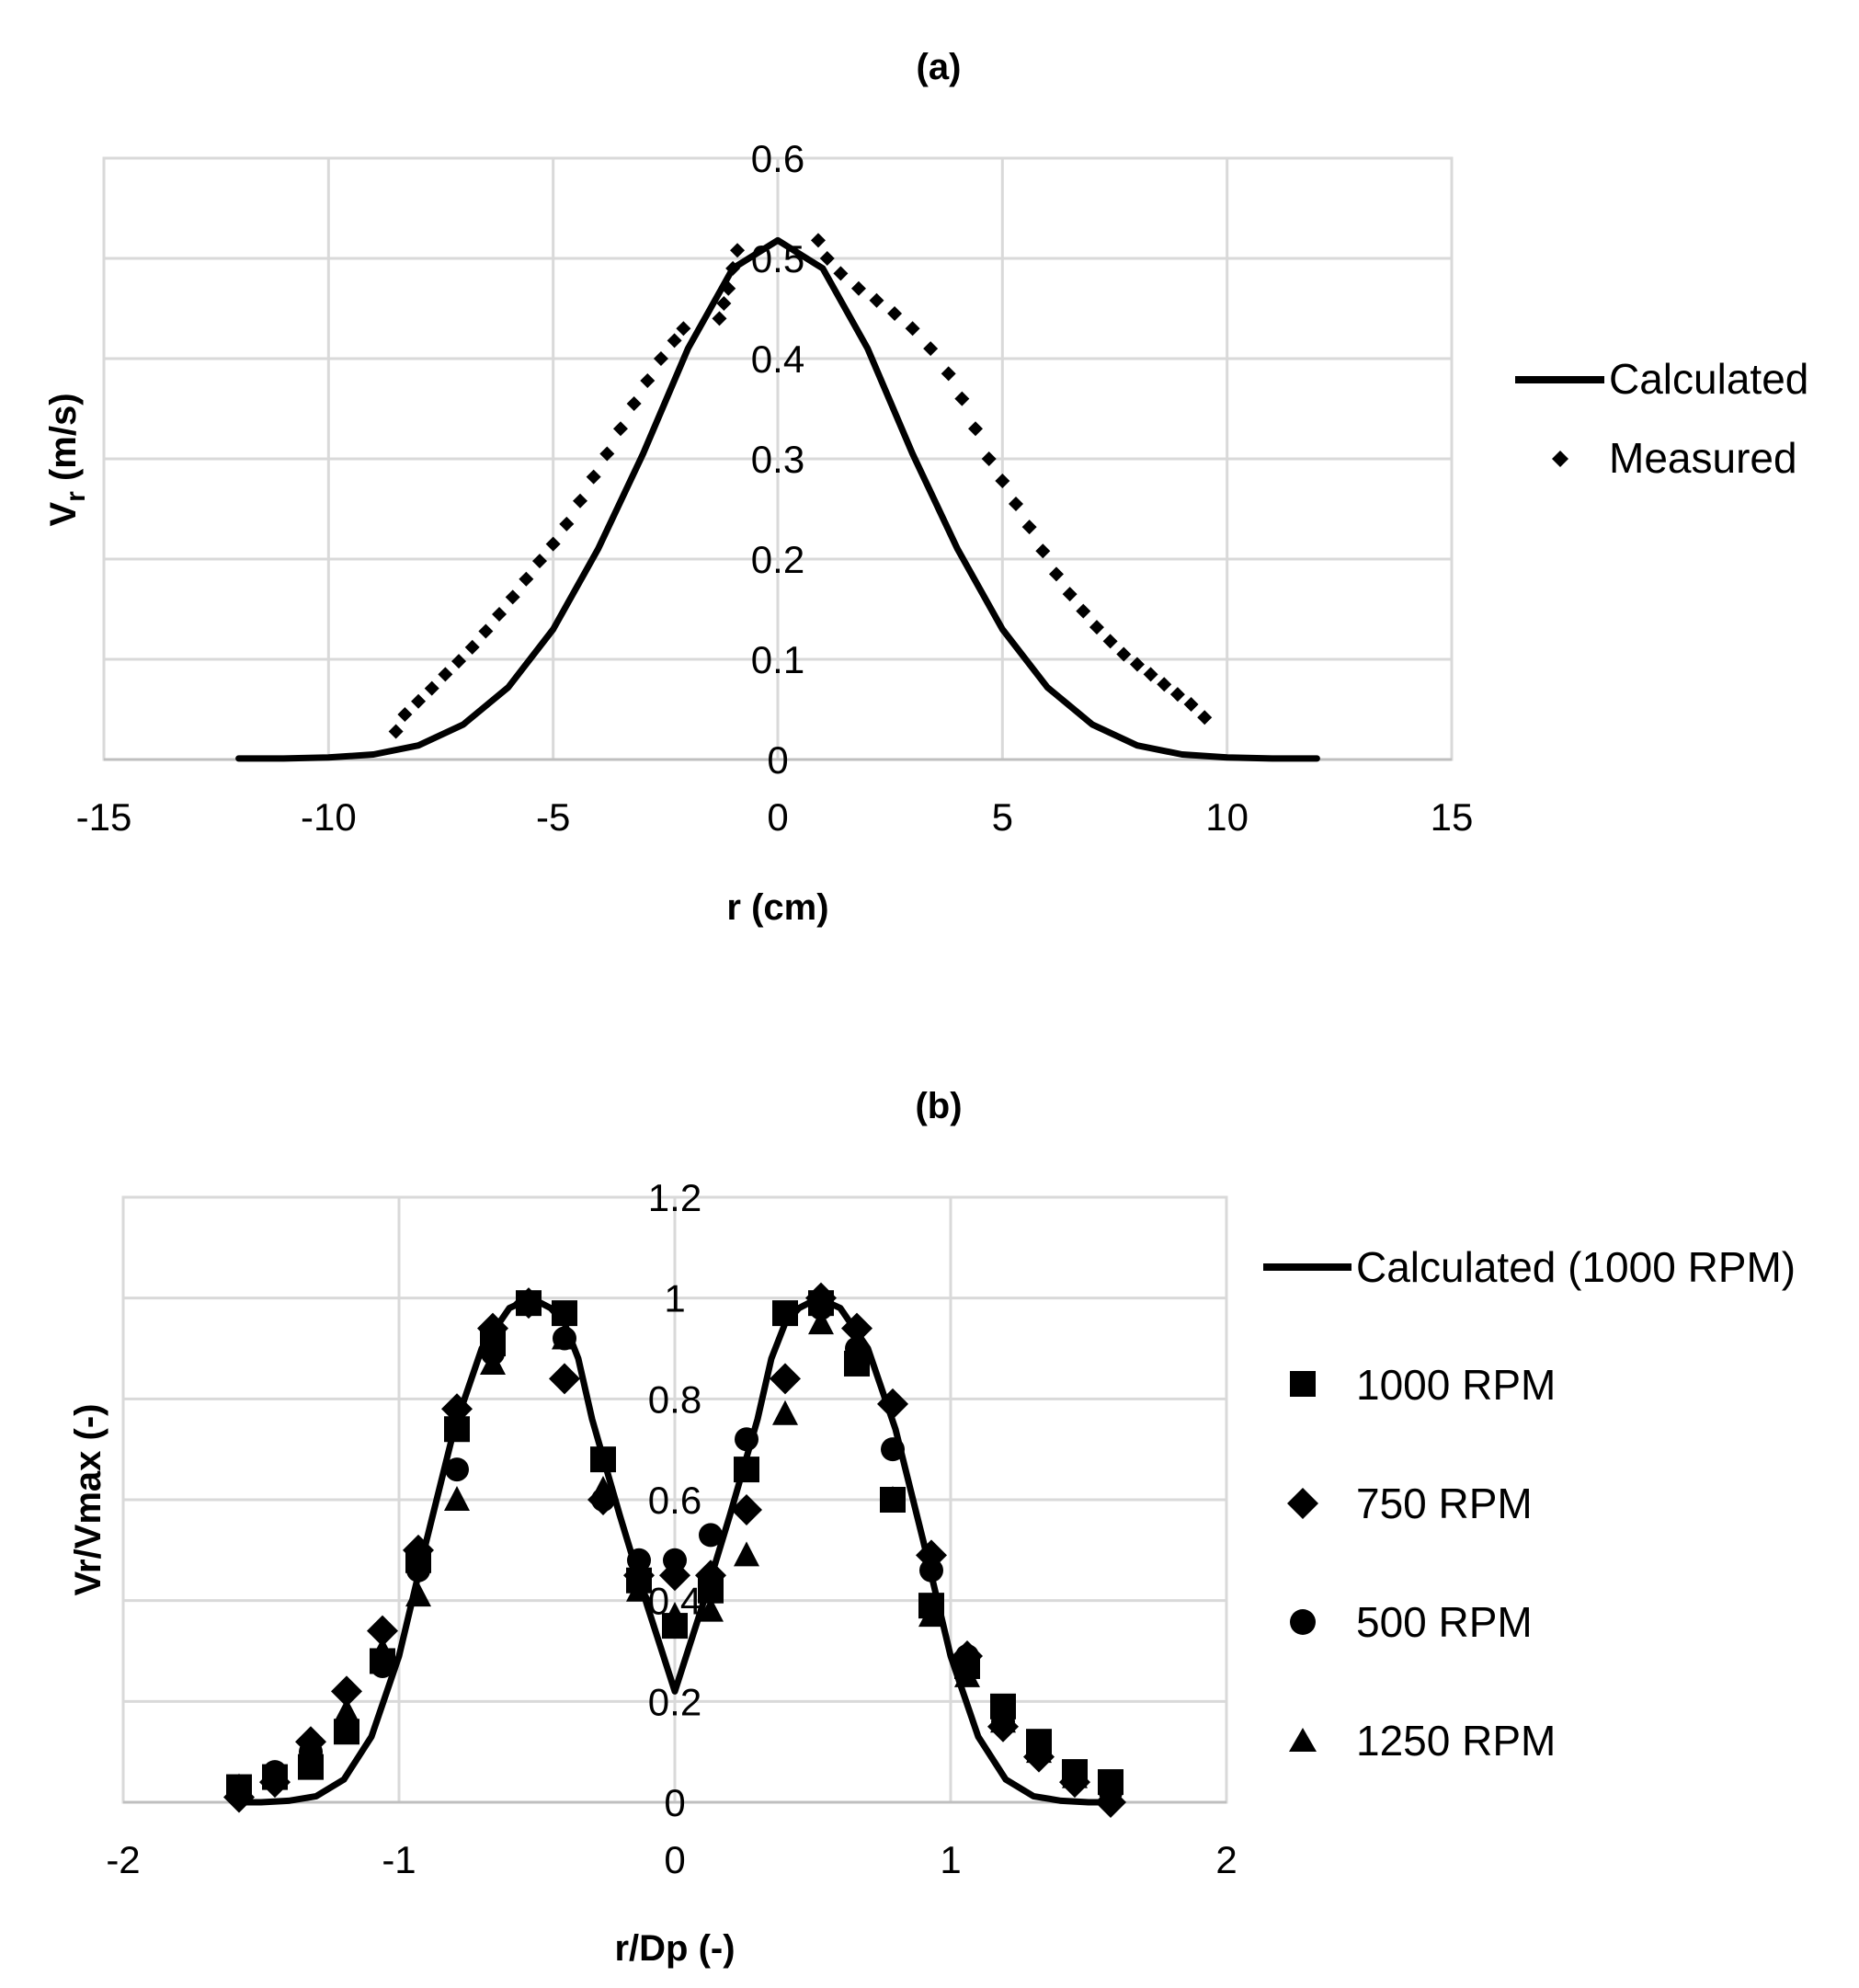 The image size is (1859, 1988). I want to click on panel-b-x-tick-labels: -2 -1 0 1 2, so click(671, 1859).